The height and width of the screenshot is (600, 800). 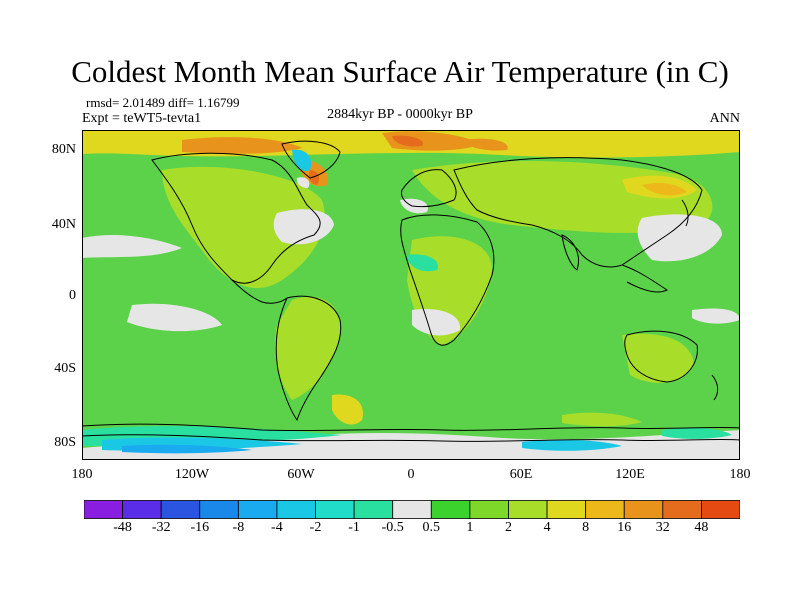 I want to click on colorbar-boxes, so click(x=412, y=509).